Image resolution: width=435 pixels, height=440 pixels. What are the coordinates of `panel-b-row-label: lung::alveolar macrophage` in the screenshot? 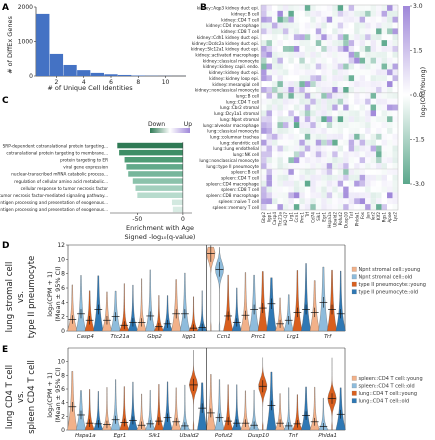 It's located at (231, 125).